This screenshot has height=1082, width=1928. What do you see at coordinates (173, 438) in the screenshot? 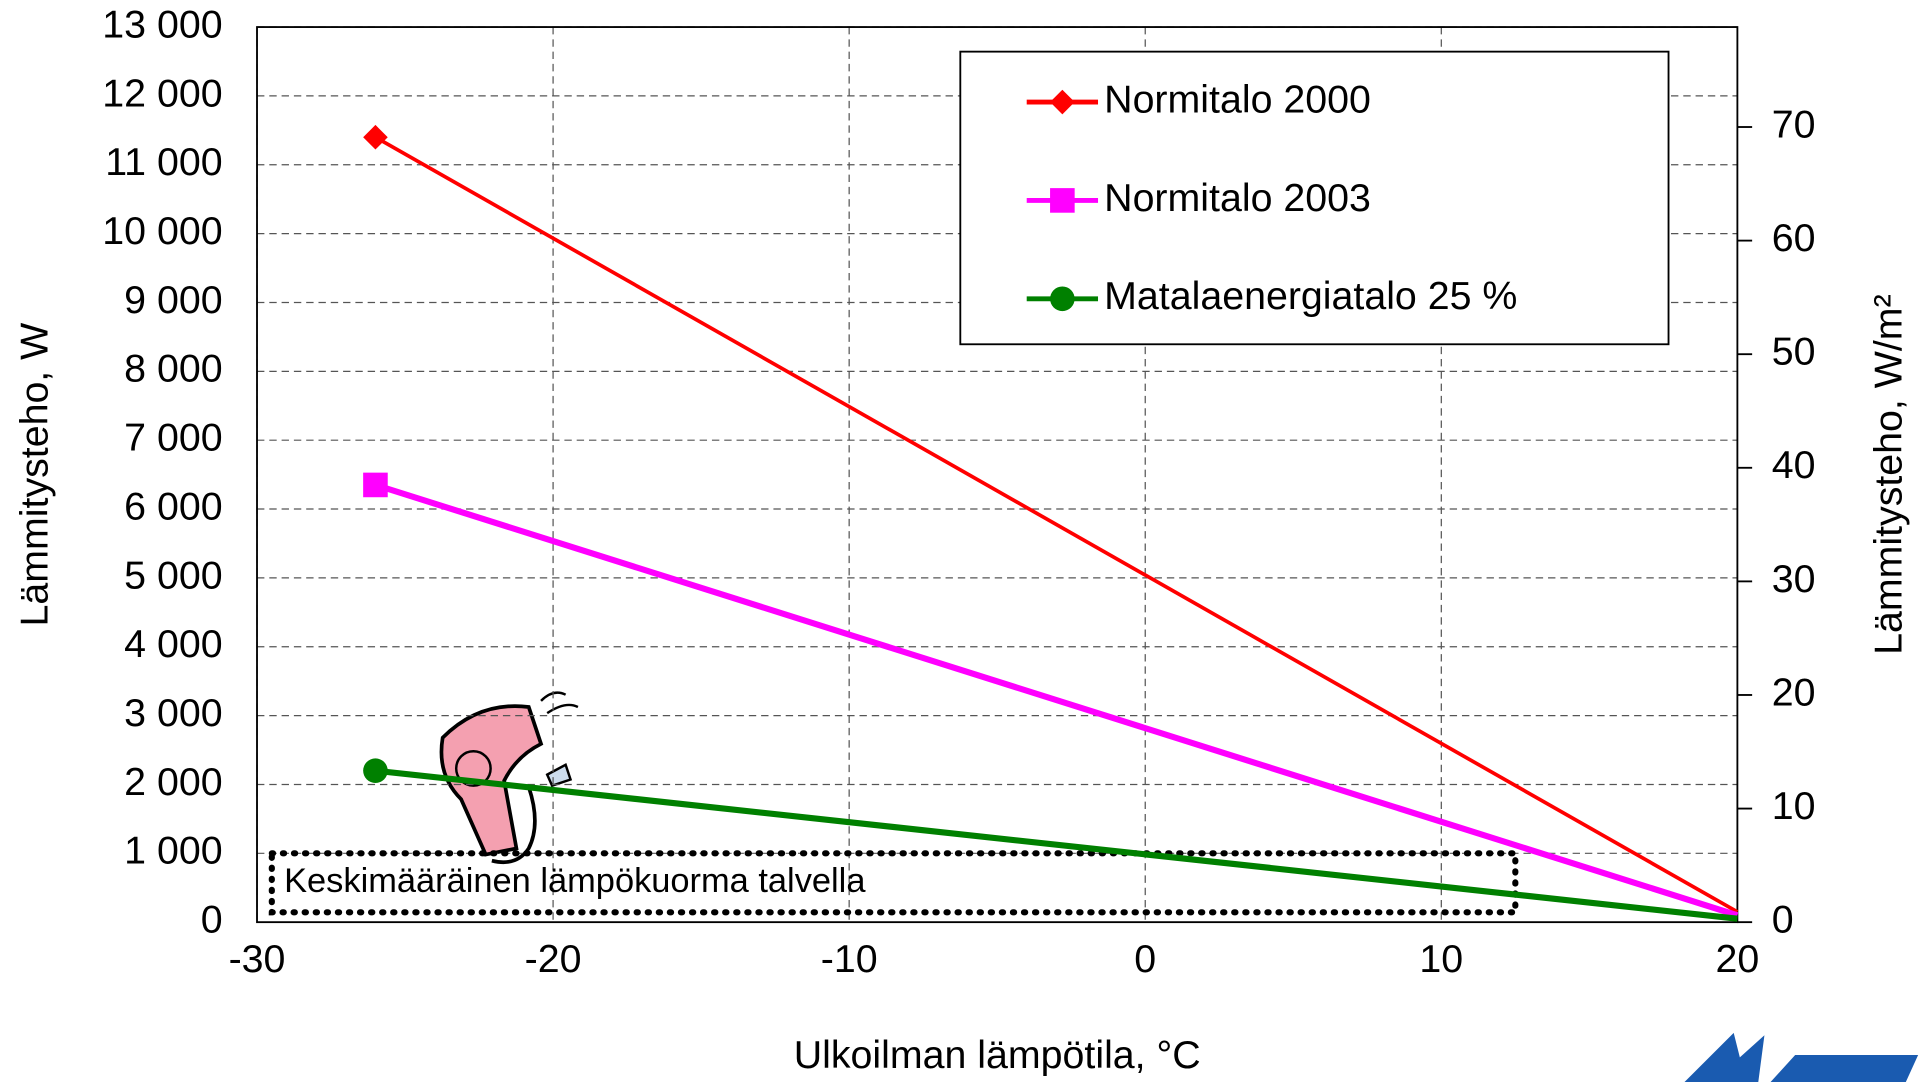
I see `y-tick-label: 7 000` at bounding box center [173, 438].